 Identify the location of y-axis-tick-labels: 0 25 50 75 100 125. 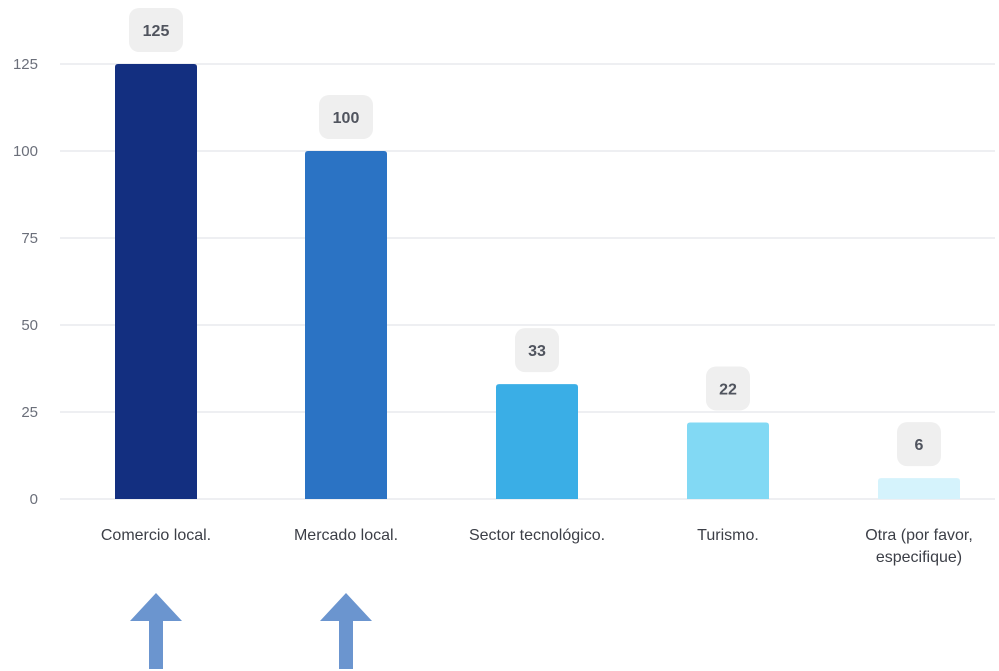
(25, 282).